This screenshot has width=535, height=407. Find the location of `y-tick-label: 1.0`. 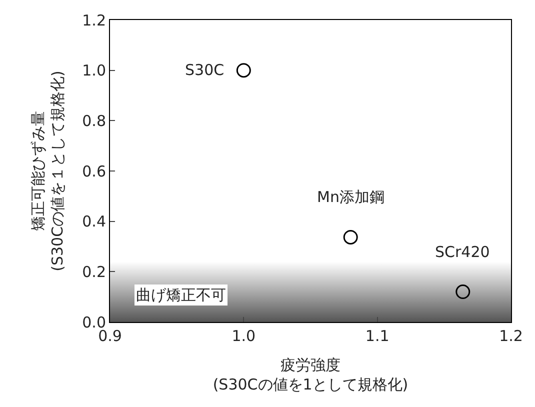

y-tick-label: 1.0 is located at coordinates (94, 71).